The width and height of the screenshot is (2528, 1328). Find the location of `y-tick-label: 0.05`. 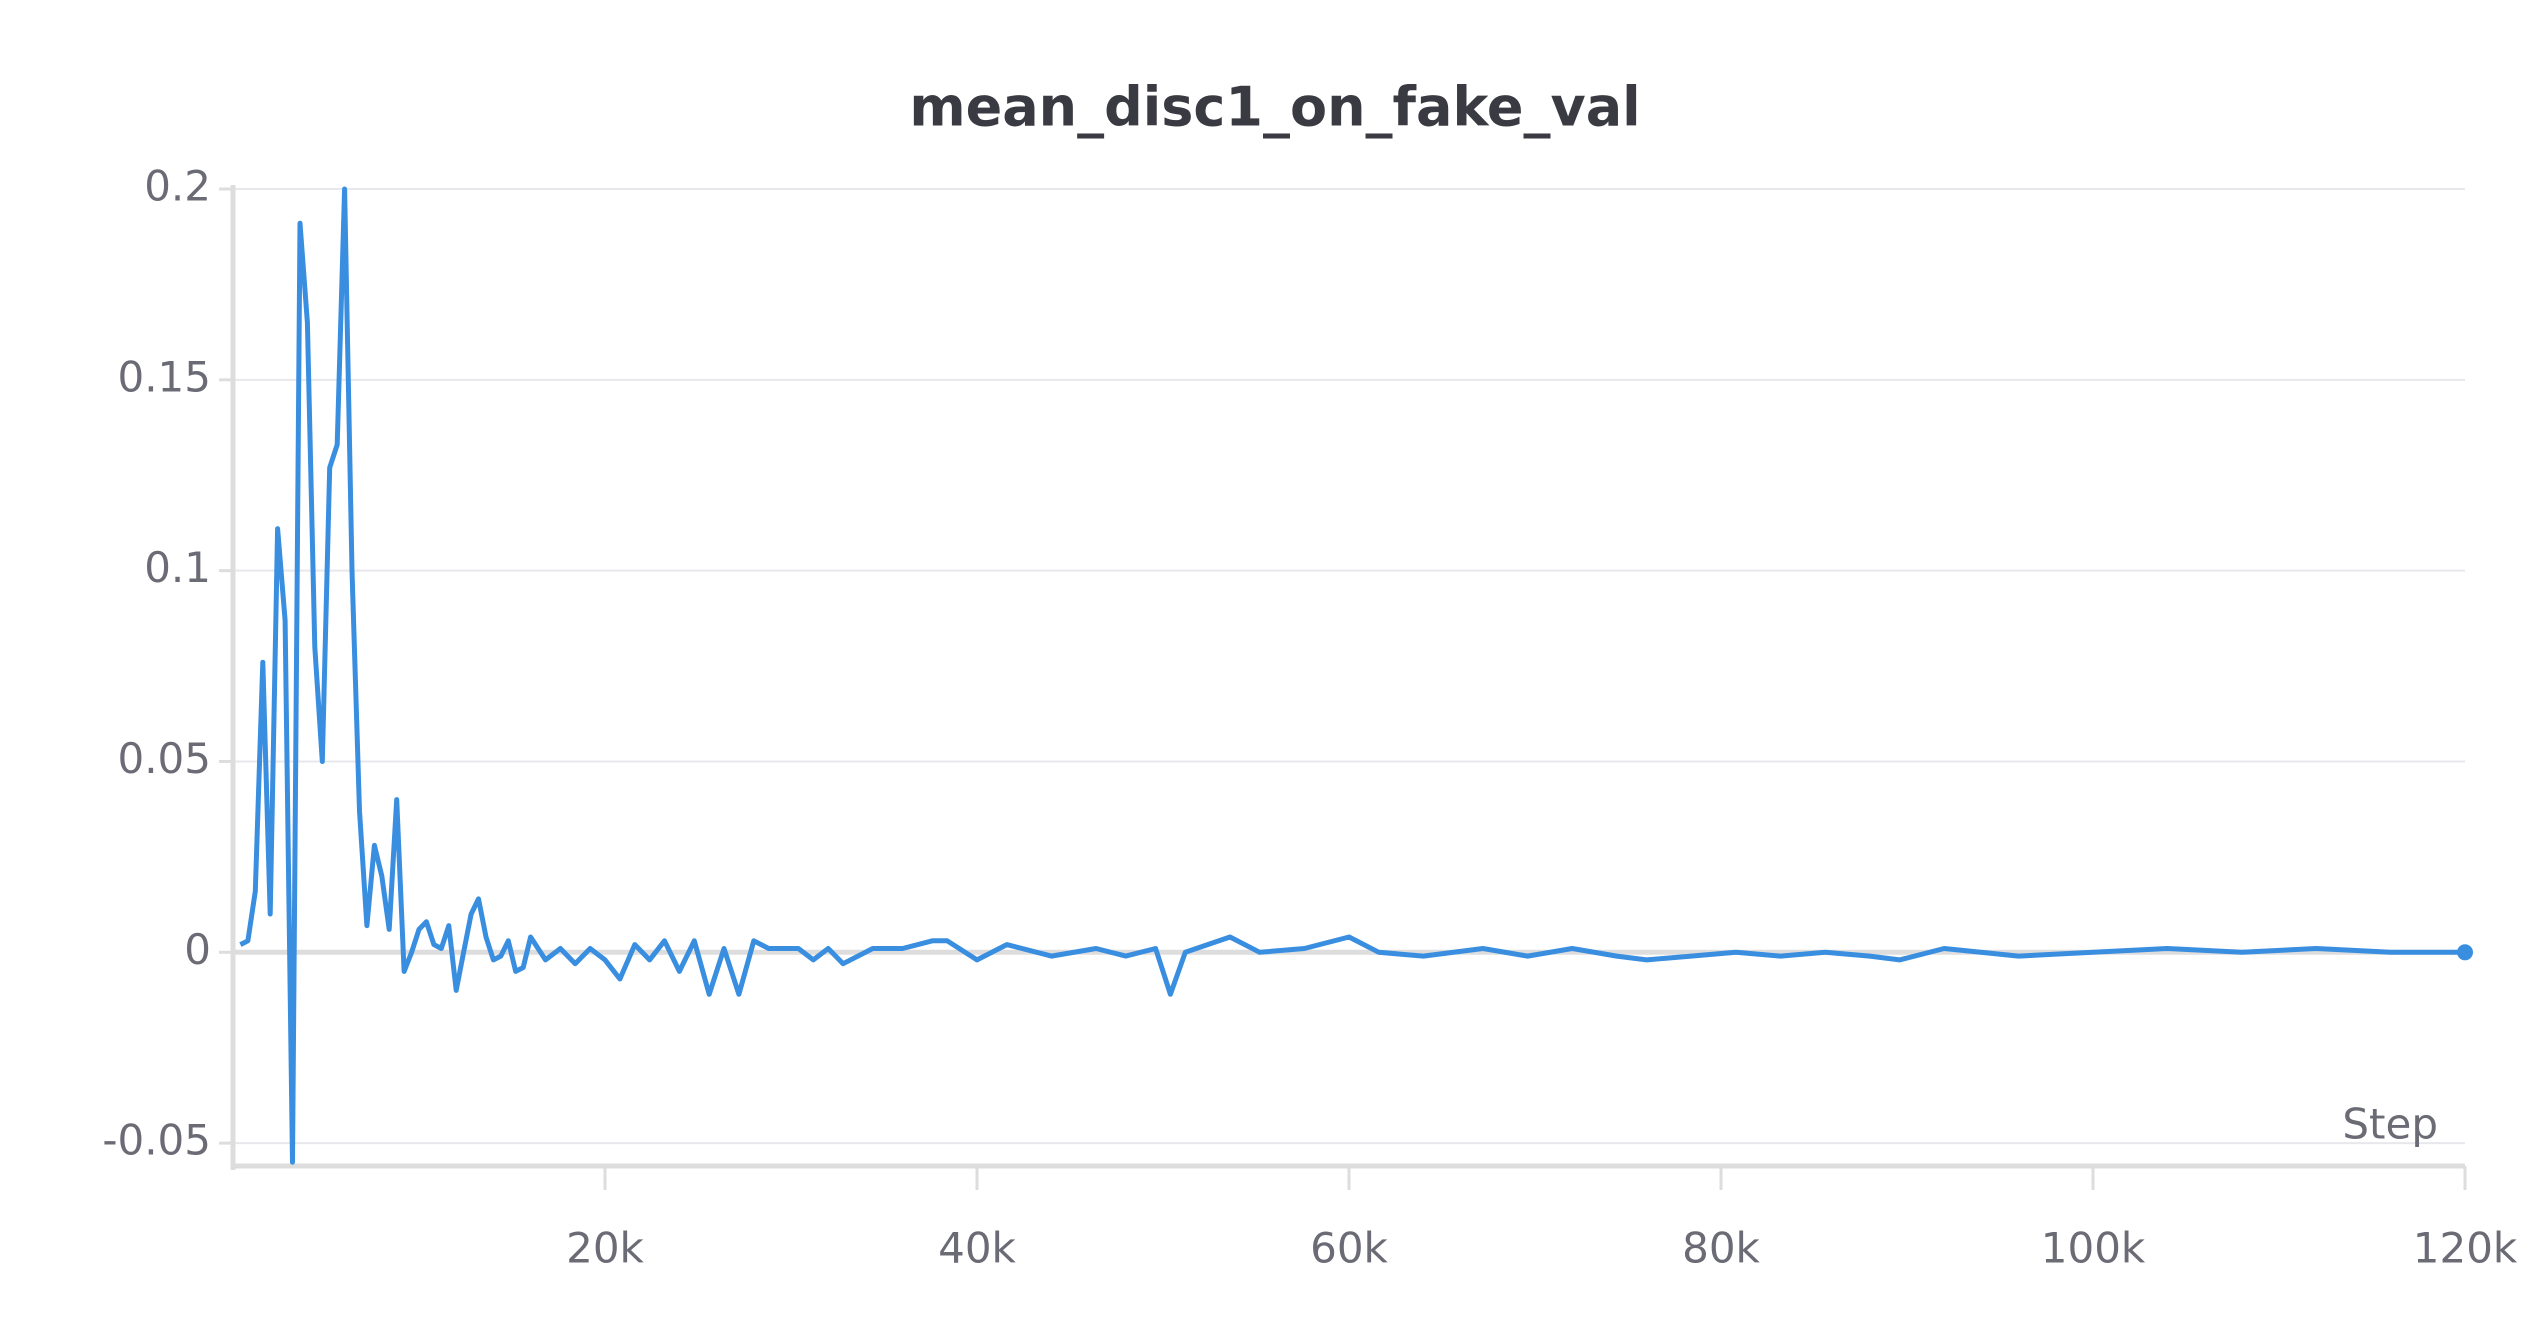

y-tick-label: 0.05 is located at coordinates (164, 758).